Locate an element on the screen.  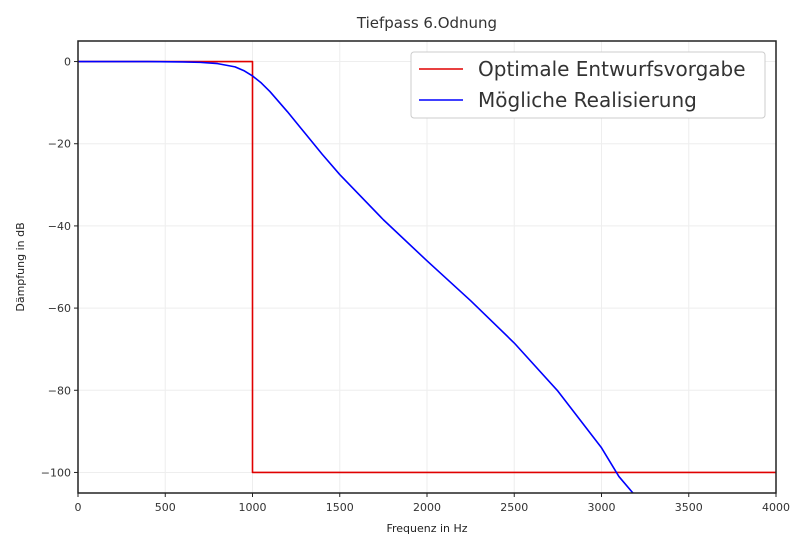
y-tick-label: −100 is located at coordinates (56, 472).